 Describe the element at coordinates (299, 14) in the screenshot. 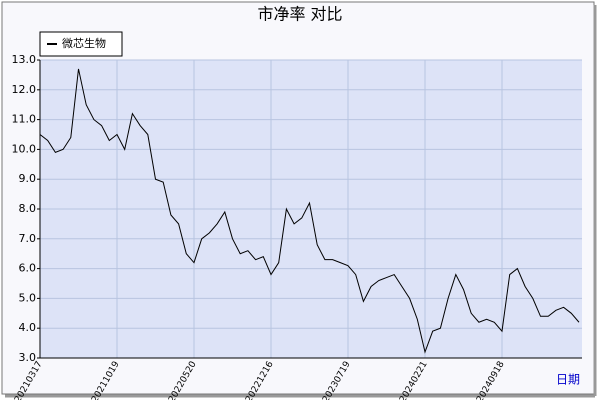

I see `chart-title: 市净率 对比` at that location.